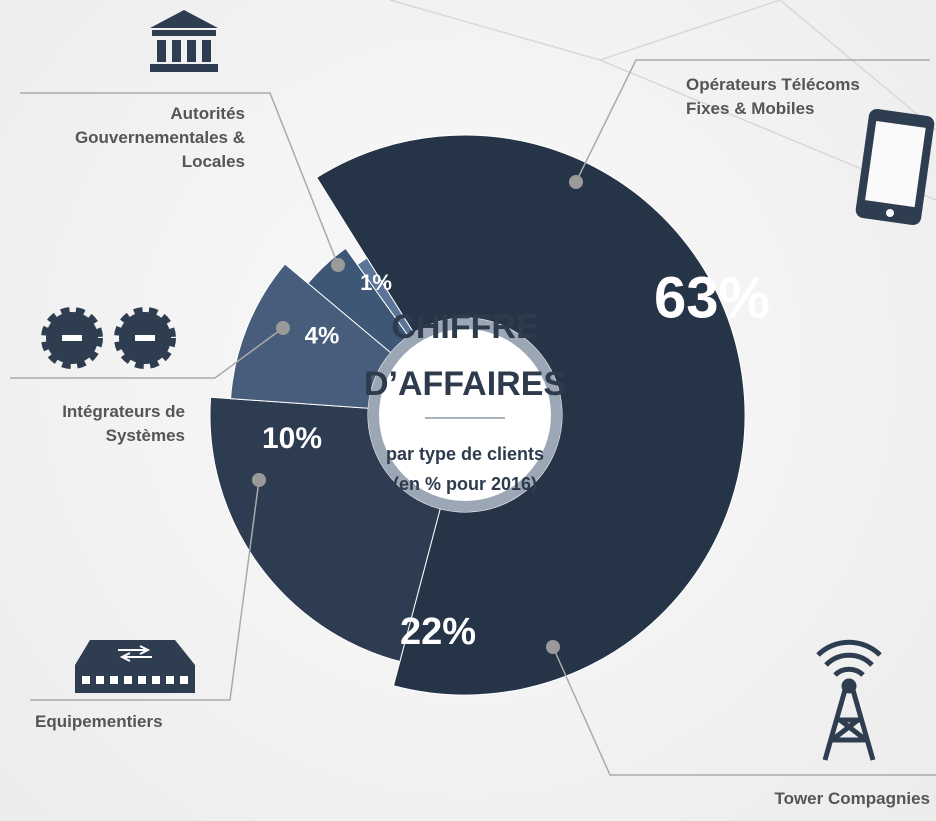 This screenshot has width=936, height=821. Describe the element at coordinates (322, 335) in the screenshot. I see `value-label: 4%` at that location.